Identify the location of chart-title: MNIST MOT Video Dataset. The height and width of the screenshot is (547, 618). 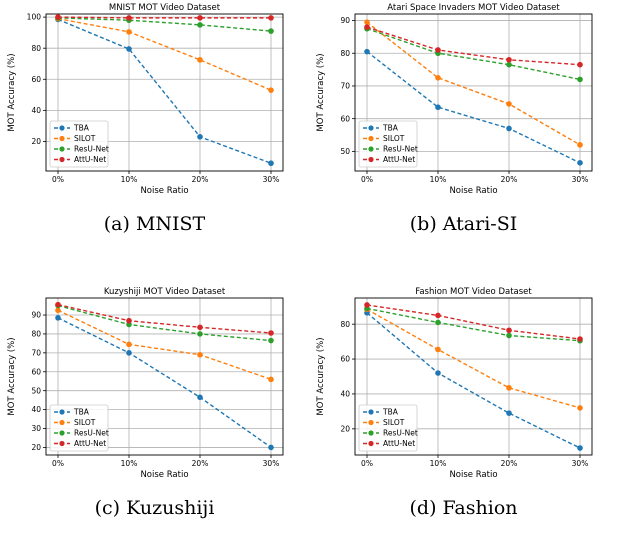
(165, 8).